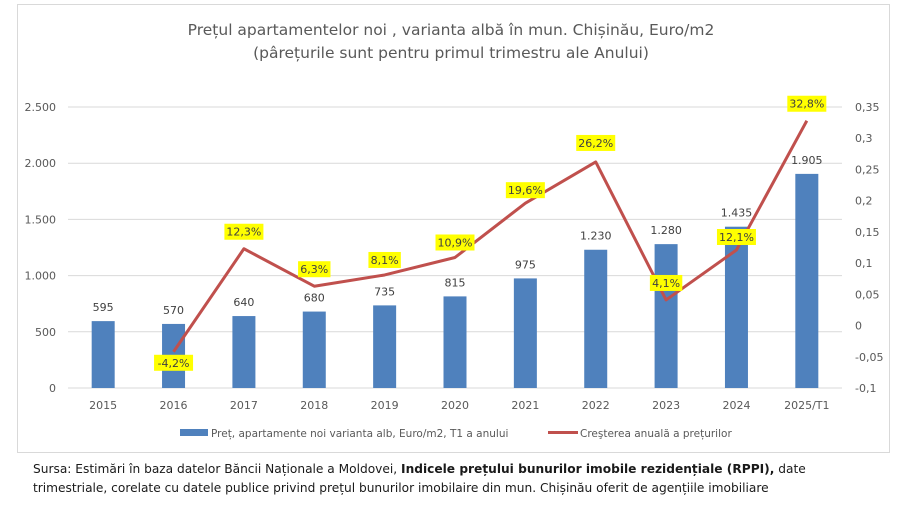 This screenshot has width=901, height=510. What do you see at coordinates (864, 138) in the screenshot?
I see `right-tick-label: 0,3` at bounding box center [864, 138].